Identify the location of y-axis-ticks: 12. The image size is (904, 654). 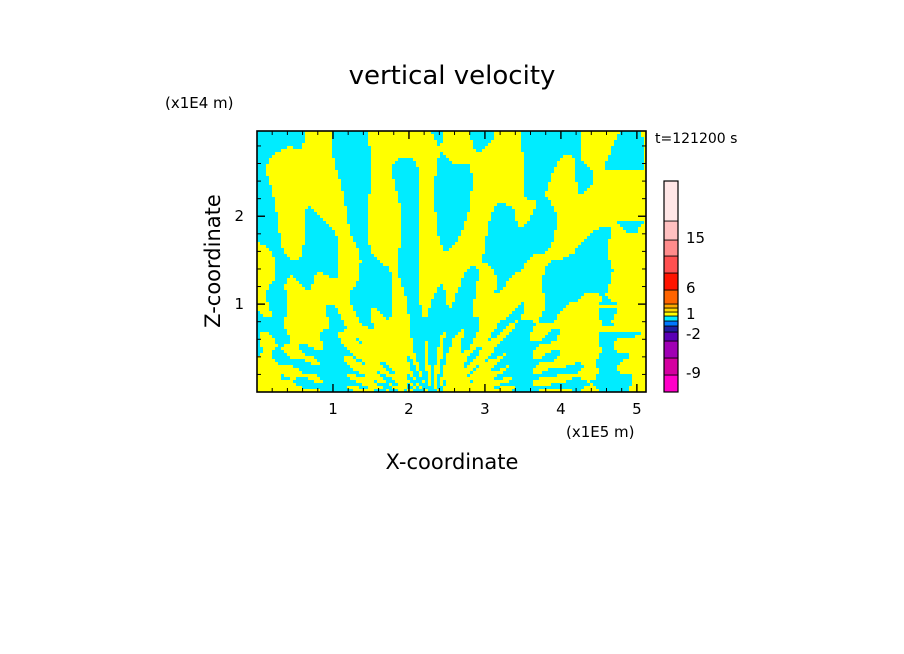
(440, 260).